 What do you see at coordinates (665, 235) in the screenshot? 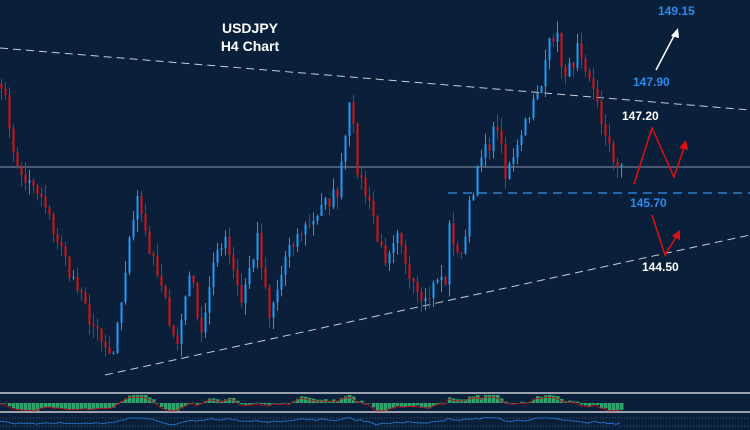
I see `scenario-dip-arrow` at bounding box center [665, 235].